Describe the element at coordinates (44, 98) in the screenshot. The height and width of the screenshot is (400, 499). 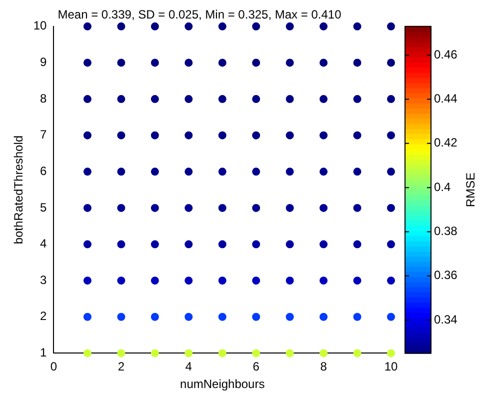
I see `y-tick-label: 8` at that location.